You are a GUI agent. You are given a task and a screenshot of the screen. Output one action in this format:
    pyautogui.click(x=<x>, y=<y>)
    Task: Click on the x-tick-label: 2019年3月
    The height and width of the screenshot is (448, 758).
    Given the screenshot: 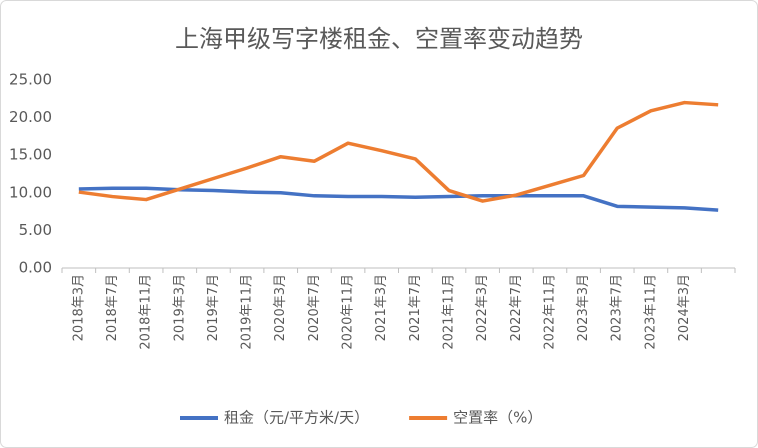 What is the action you would take?
    pyautogui.click(x=179, y=307)
    